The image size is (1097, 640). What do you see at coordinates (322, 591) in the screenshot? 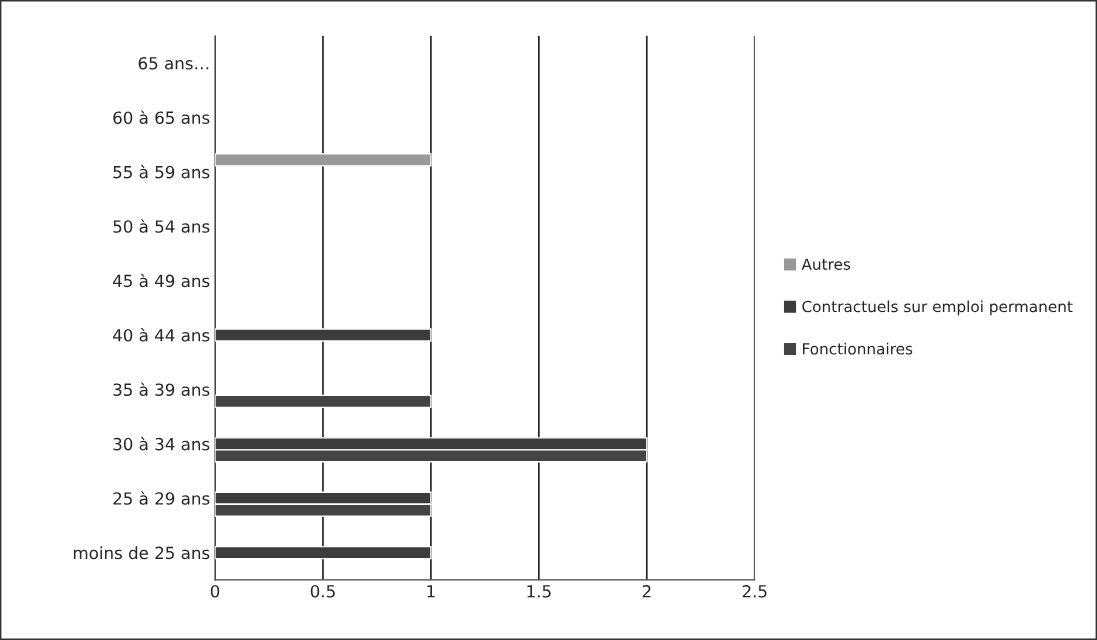
I see `x-tick-label: 0.5` at bounding box center [322, 591].